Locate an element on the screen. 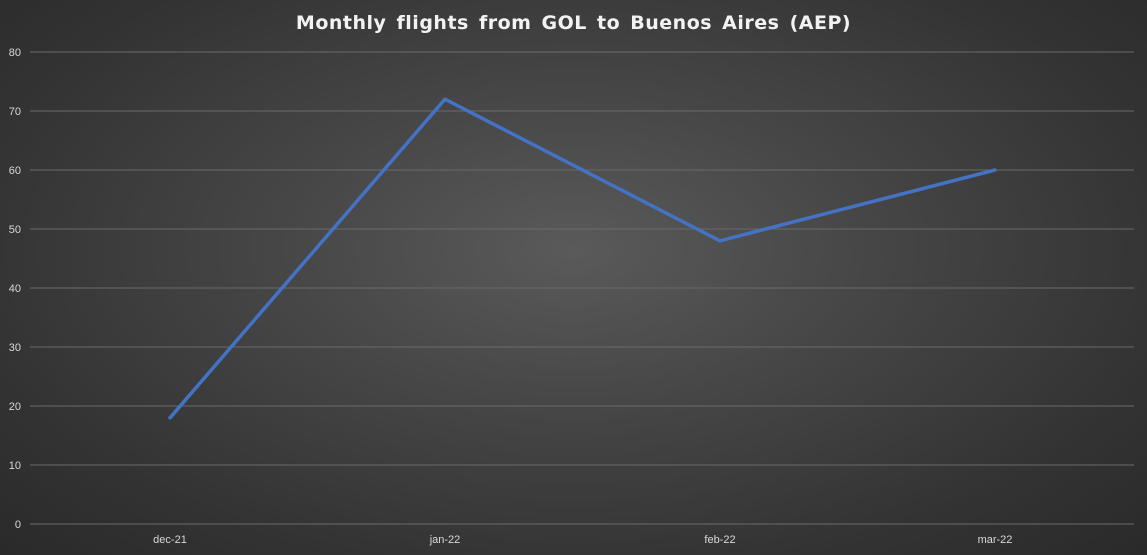 This screenshot has height=555, width=1147. x-tick-label: dec-21 is located at coordinates (170, 540).